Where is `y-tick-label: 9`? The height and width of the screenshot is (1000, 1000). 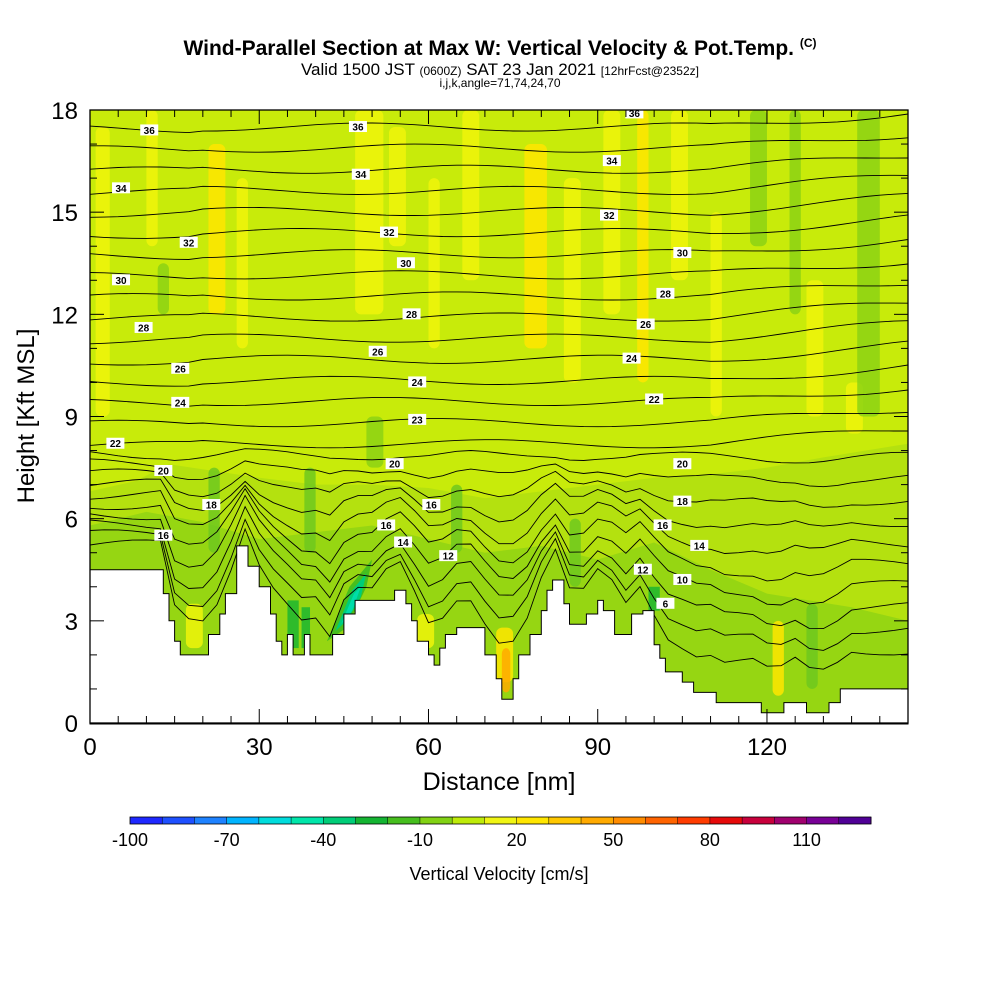 y-tick-label: 9 is located at coordinates (71, 418).